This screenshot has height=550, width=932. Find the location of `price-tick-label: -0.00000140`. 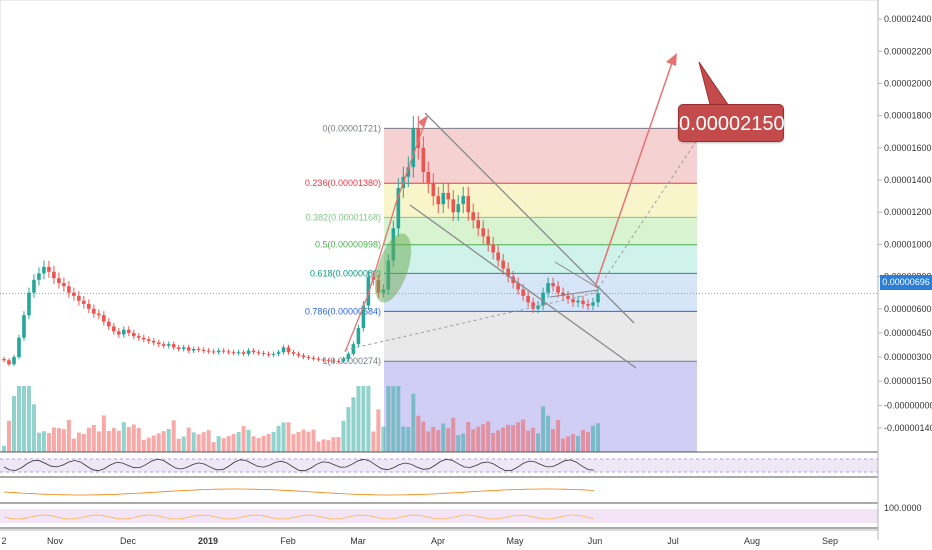

price-tick-label: -0.00000140 is located at coordinates (908, 428).